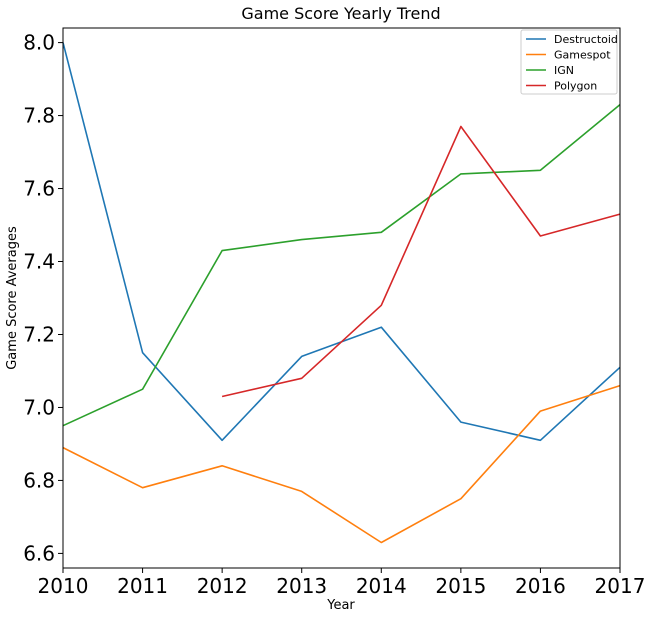 The height and width of the screenshot is (619, 653). Describe the element at coordinates (460, 586) in the screenshot. I see `x-tick-label: 2015` at that location.